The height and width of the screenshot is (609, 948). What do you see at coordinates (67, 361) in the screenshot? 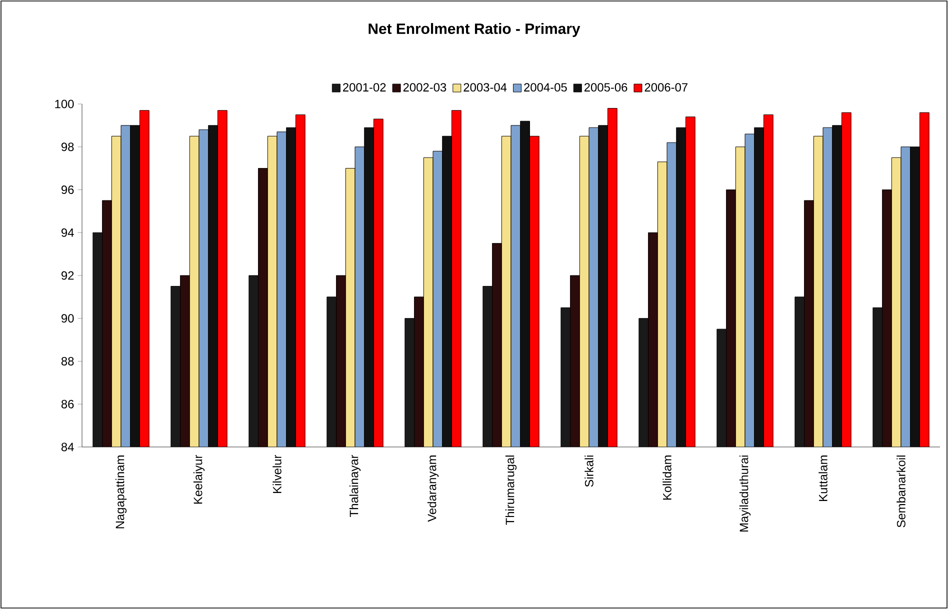
I see `y-tick-label: 88` at bounding box center [67, 361].